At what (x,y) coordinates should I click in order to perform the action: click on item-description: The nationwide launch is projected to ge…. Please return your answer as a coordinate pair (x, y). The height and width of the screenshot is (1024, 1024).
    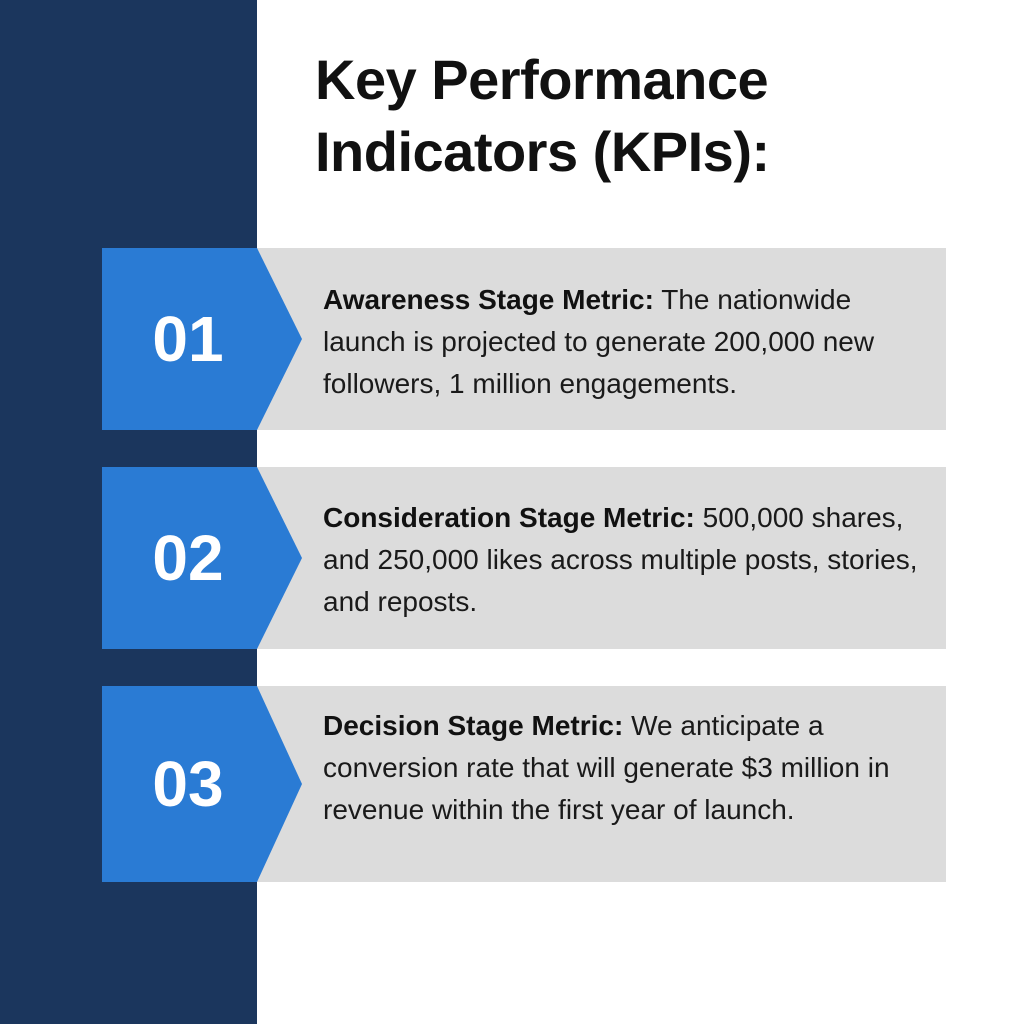
    Looking at the image, I should click on (599, 341).